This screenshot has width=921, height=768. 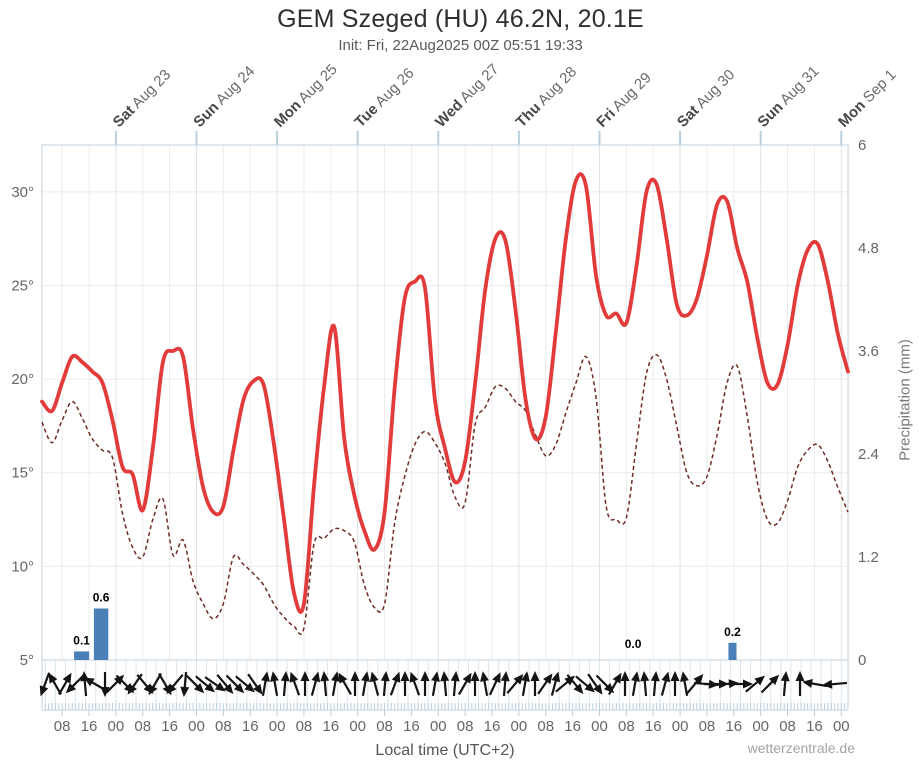 What do you see at coordinates (394, 89) in the screenshot?
I see `day-label-date: Aug 26` at bounding box center [394, 89].